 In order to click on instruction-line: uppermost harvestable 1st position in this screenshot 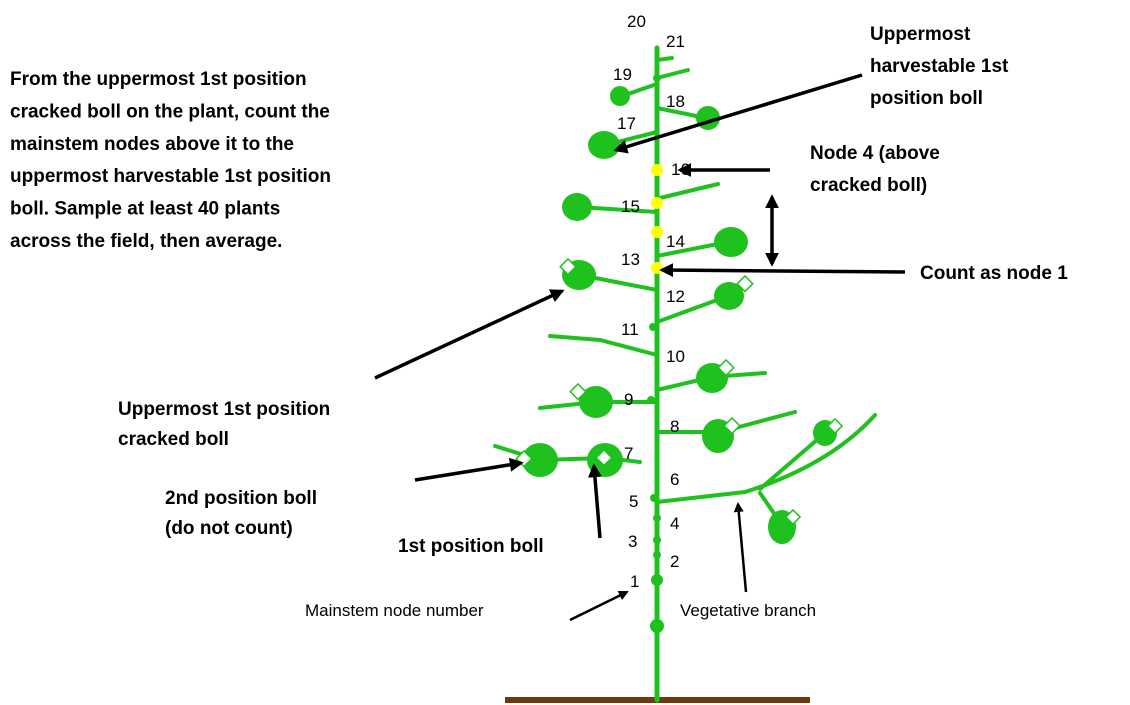, I will do `click(170, 176)`.